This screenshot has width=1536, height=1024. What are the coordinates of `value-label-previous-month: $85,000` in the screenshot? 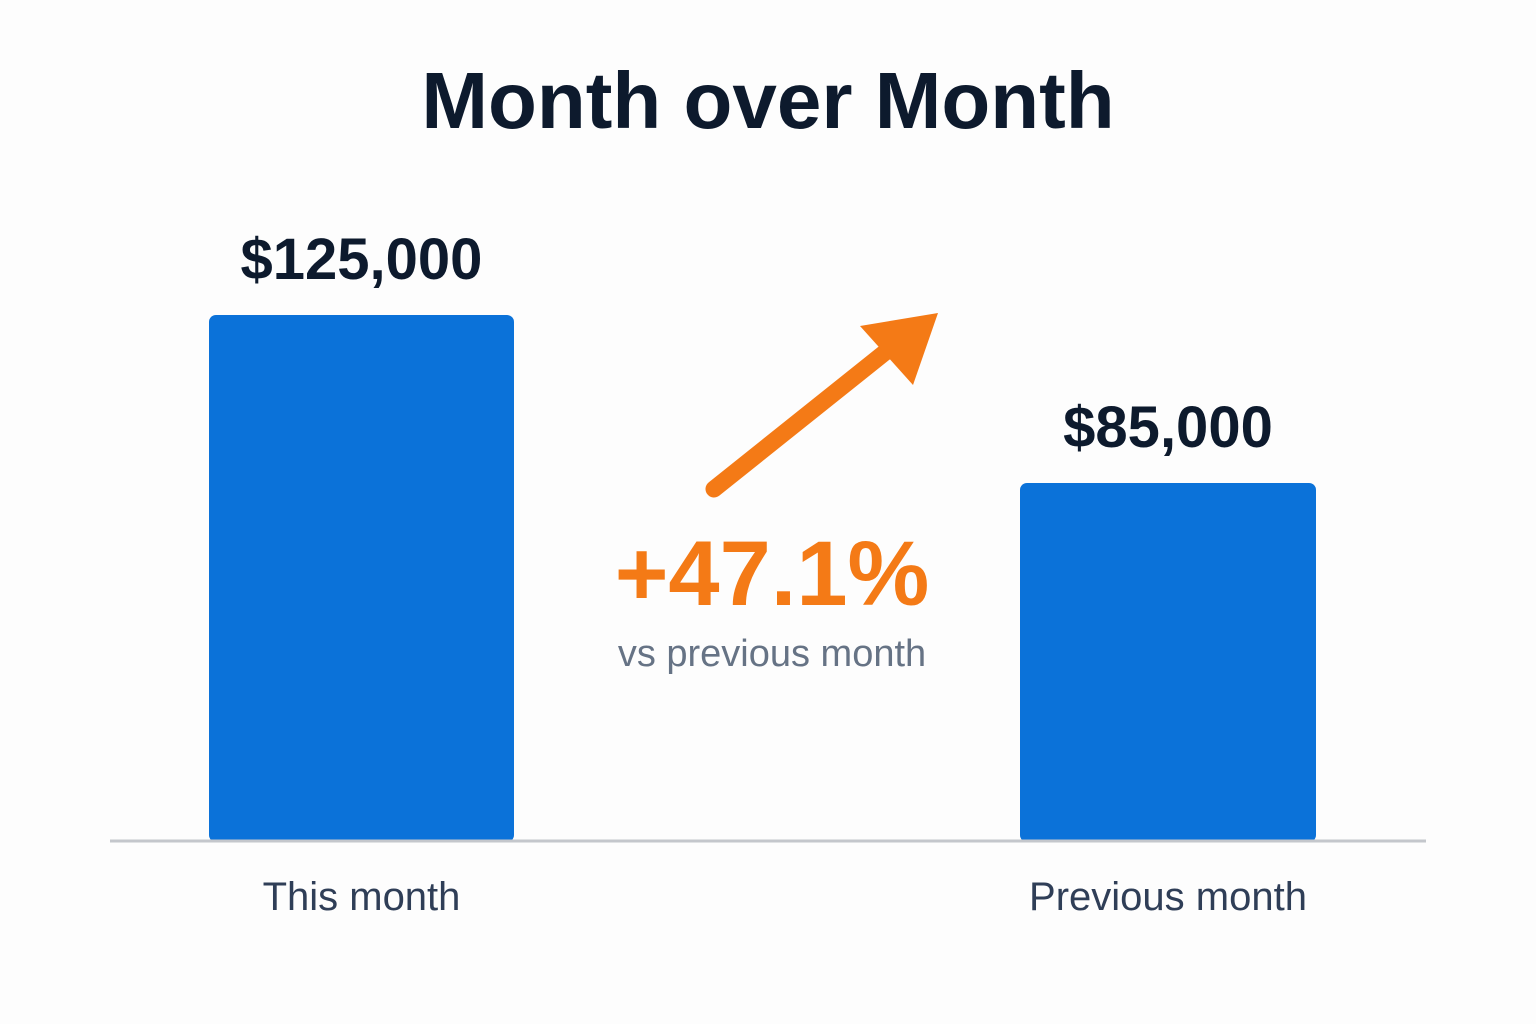 It's located at (1168, 427).